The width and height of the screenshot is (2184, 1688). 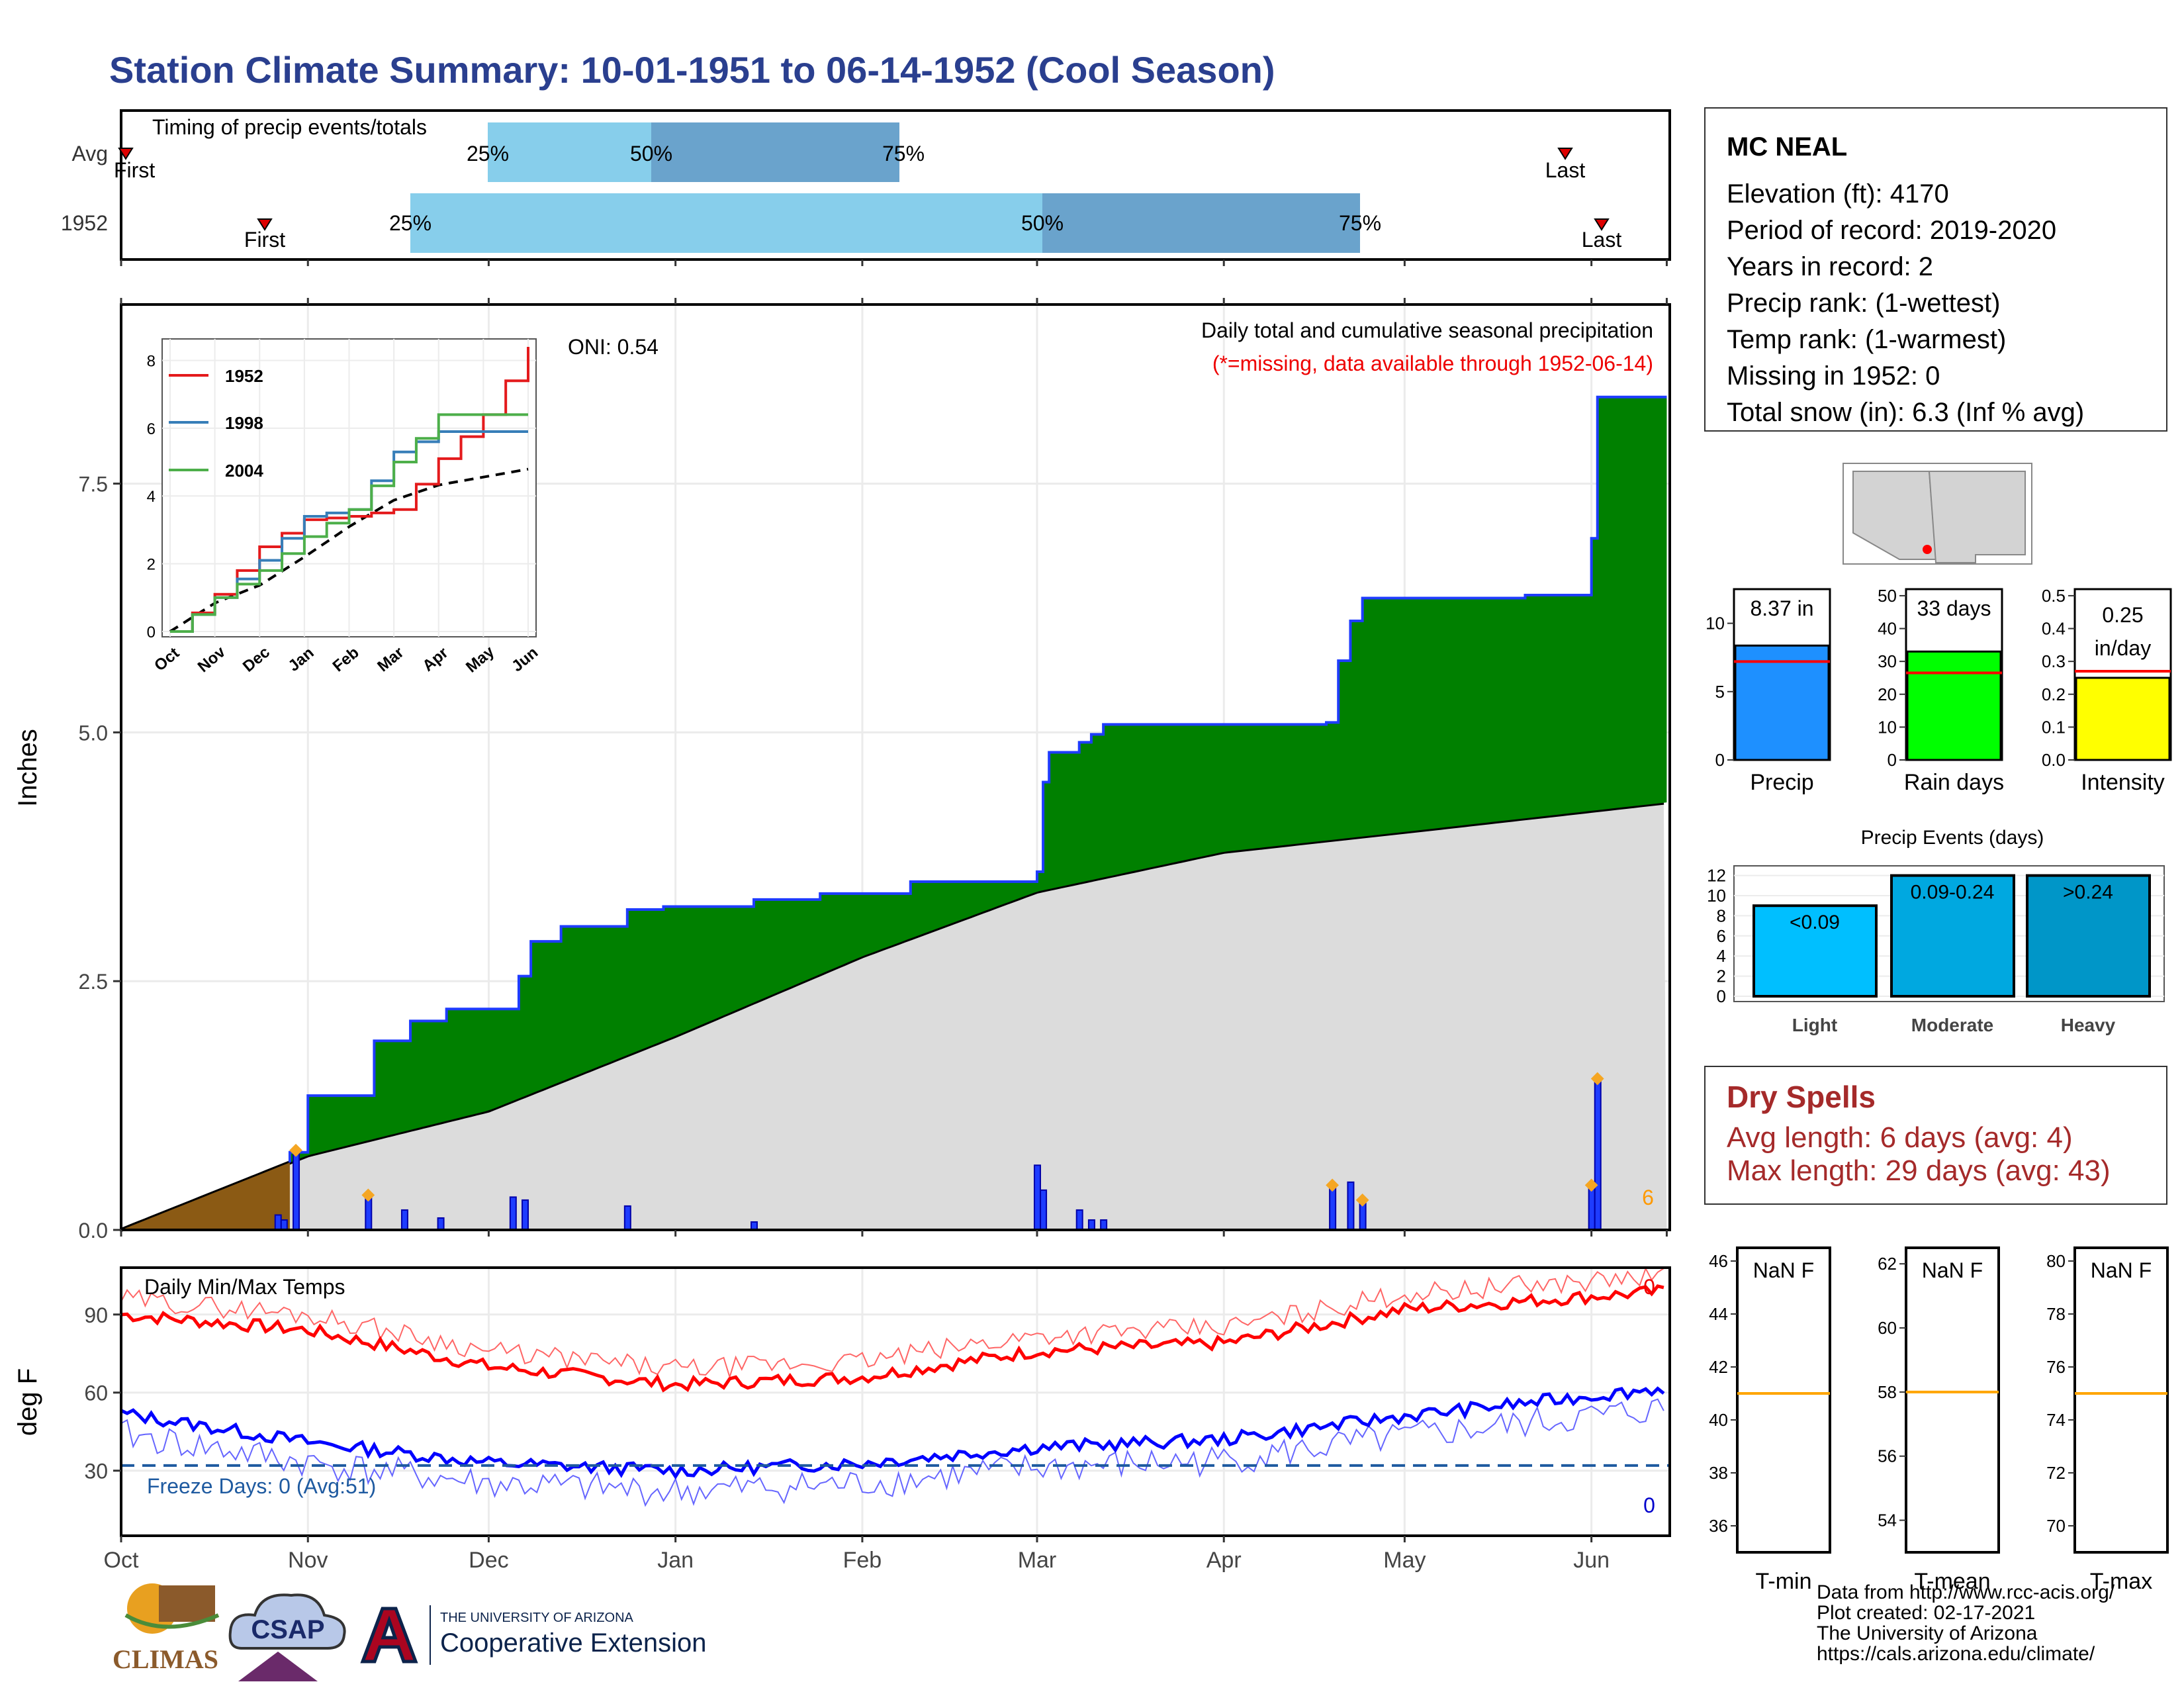 I want to click on mini-y-tick-label: 30, so click(x=1888, y=661).